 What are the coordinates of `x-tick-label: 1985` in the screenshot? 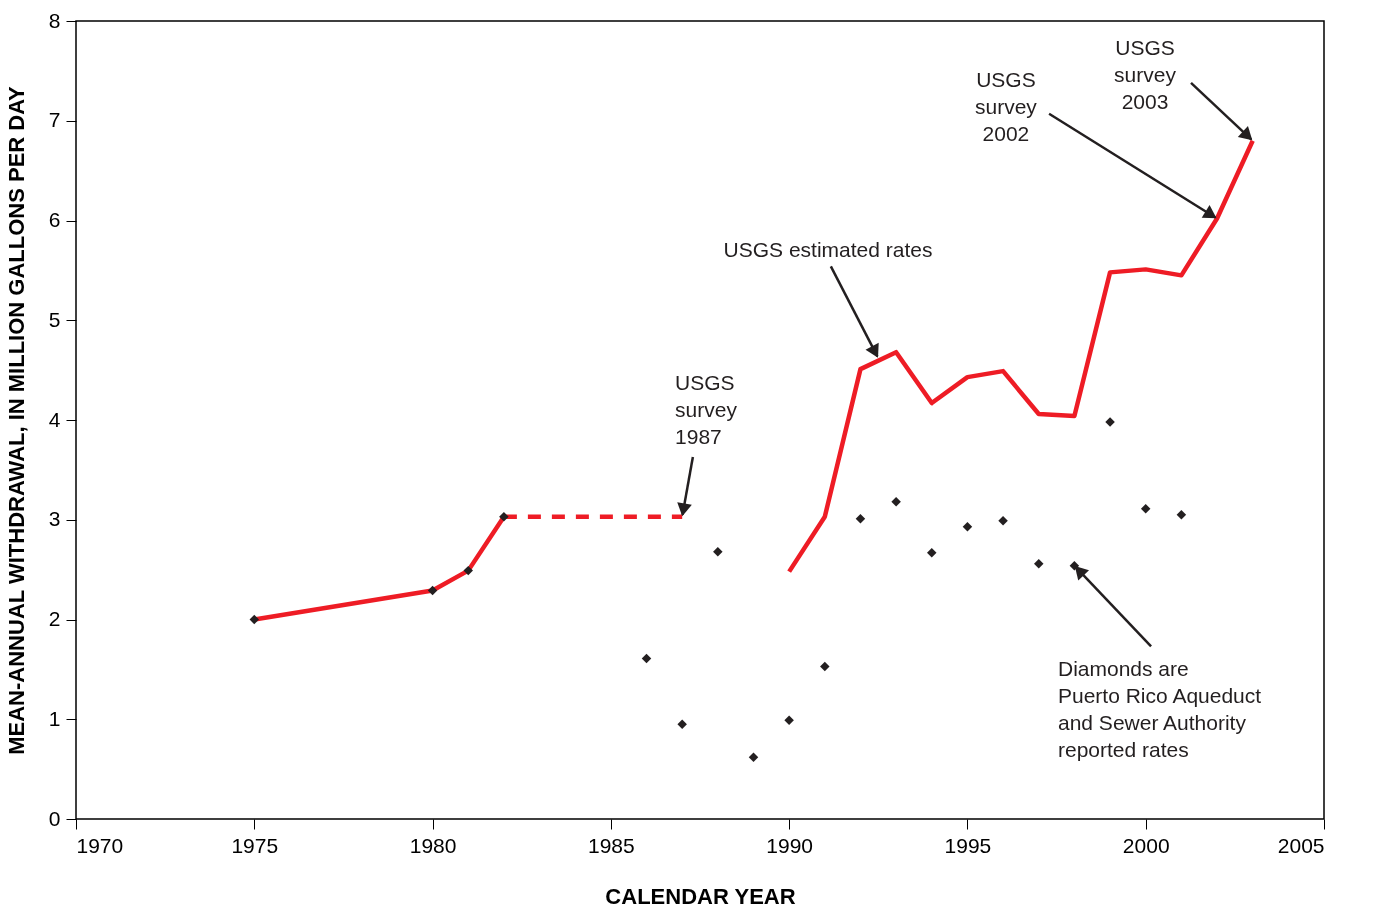 It's located at (611, 845).